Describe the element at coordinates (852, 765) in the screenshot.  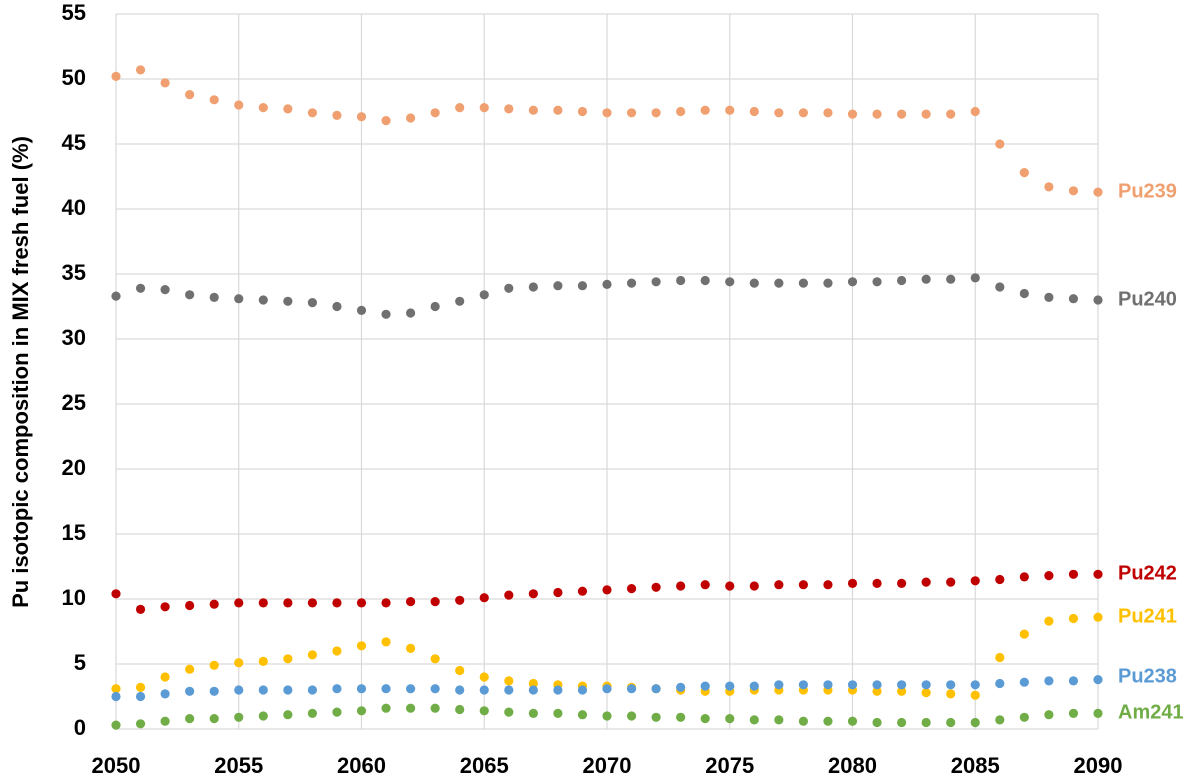
I see `x-tick-label: 2080` at that location.